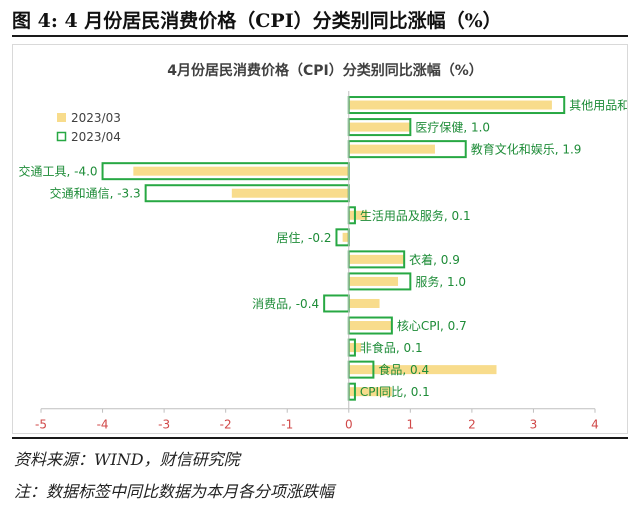 The width and height of the screenshot is (640, 506). I want to click on data-label: 居住, -0.2, so click(303, 238).